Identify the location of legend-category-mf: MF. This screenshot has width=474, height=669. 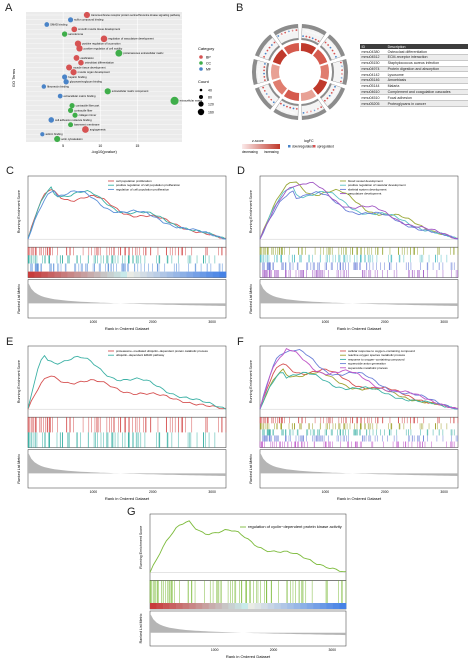
(208, 70).